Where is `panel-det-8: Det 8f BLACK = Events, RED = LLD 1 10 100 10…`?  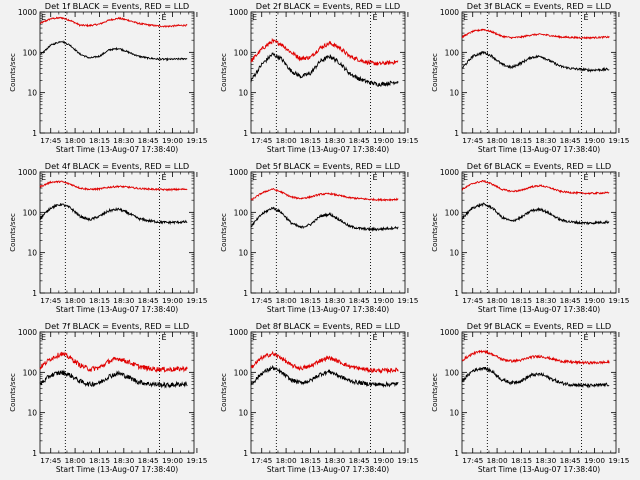 panel-det-8: Det 8f BLACK = Events, RED = LLD 1 10 100 10… is located at coordinates (319, 397).